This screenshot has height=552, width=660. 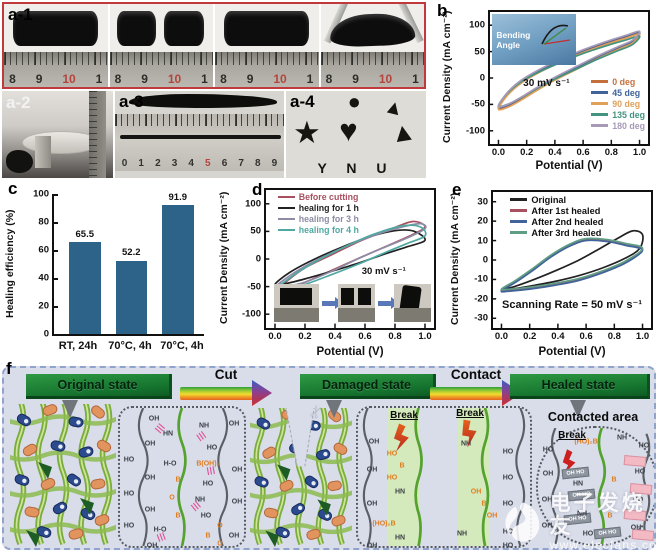 I want to click on y-tick-label: -100, so click(x=251, y=314).